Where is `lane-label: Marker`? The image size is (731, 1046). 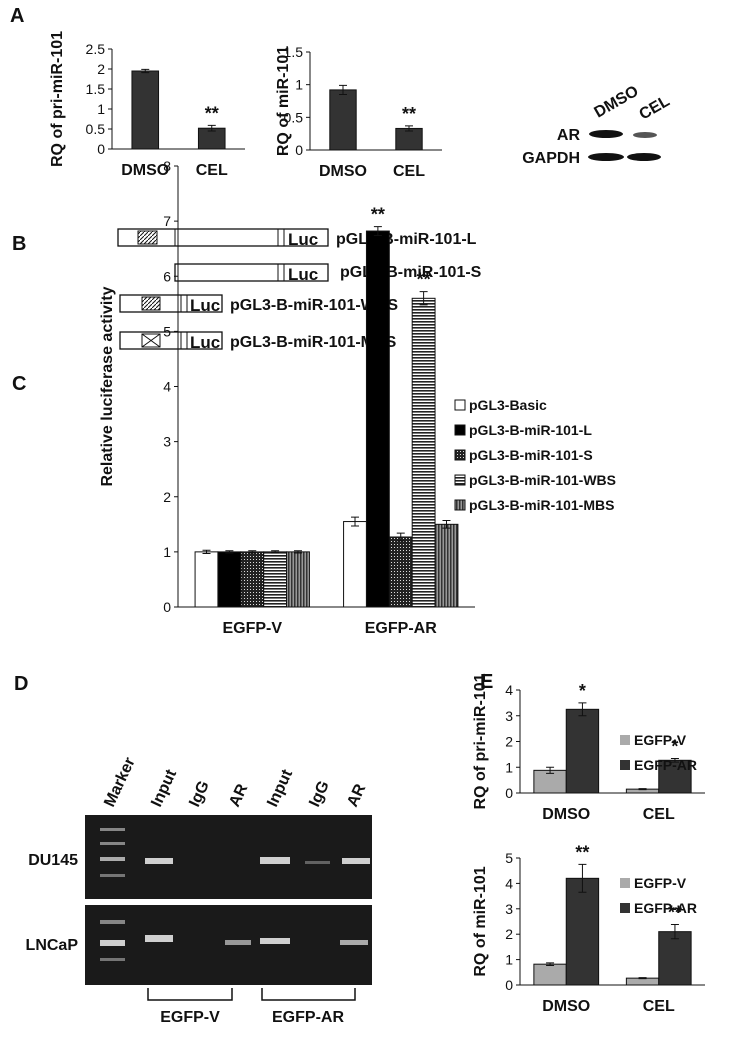
lane-label: Marker is located at coordinates (120, 782).